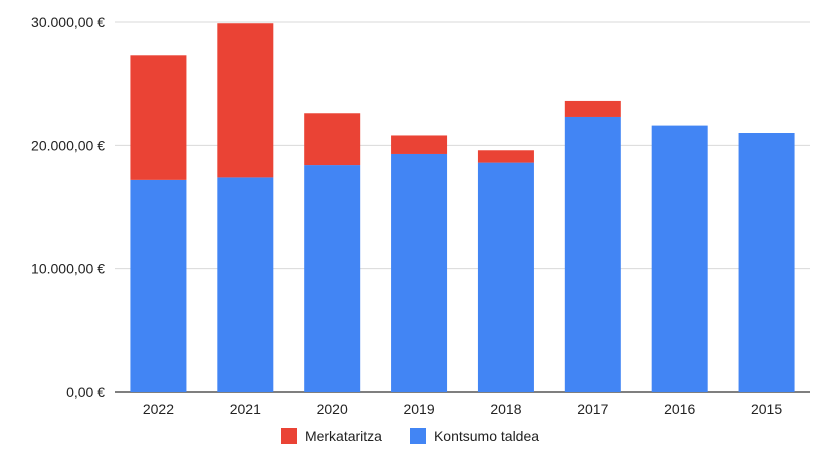 This screenshot has height=453, width=820. Describe the element at coordinates (68, 269) in the screenshot. I see `y-tick-label: 10.000,00 €` at that location.